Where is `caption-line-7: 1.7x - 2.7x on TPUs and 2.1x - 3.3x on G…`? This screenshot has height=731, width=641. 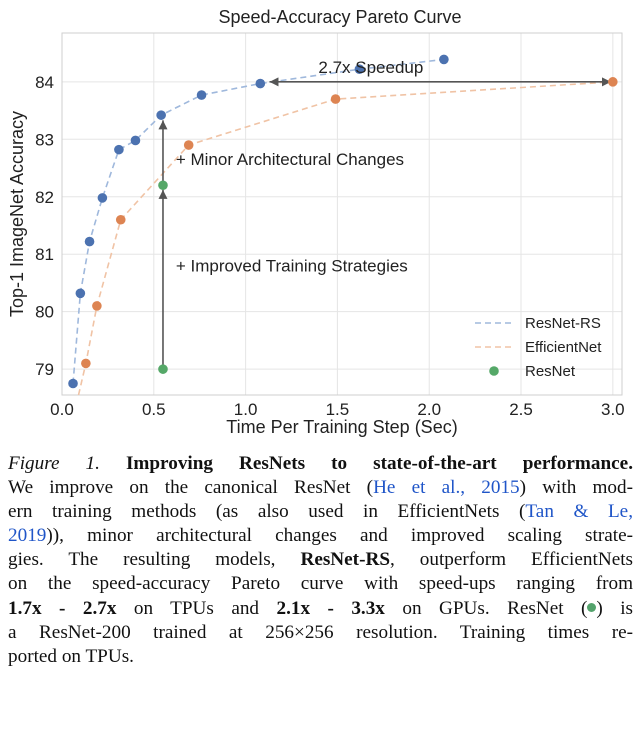
caption-line-7: 1.7x - 2.7x on TPUs and 2.1x - 3.3x on G… is located at coordinates (320, 609).